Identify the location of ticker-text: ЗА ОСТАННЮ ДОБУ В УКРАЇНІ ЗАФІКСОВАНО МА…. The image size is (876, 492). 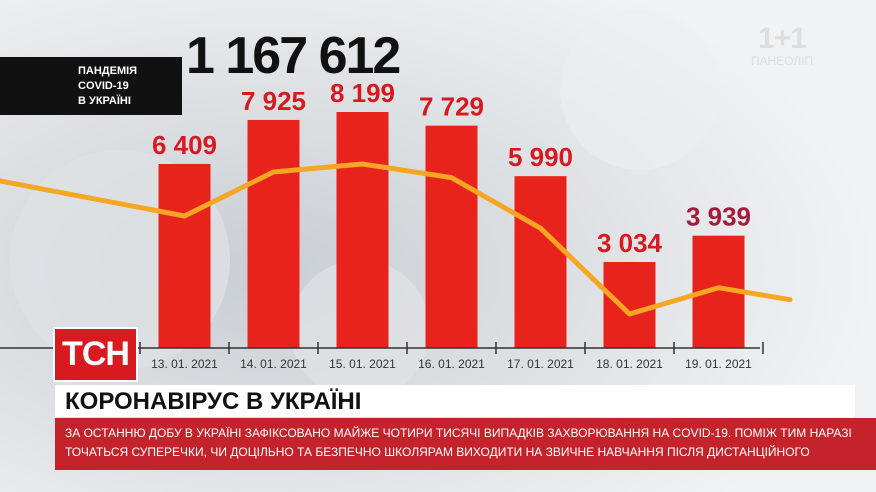
(458, 442).